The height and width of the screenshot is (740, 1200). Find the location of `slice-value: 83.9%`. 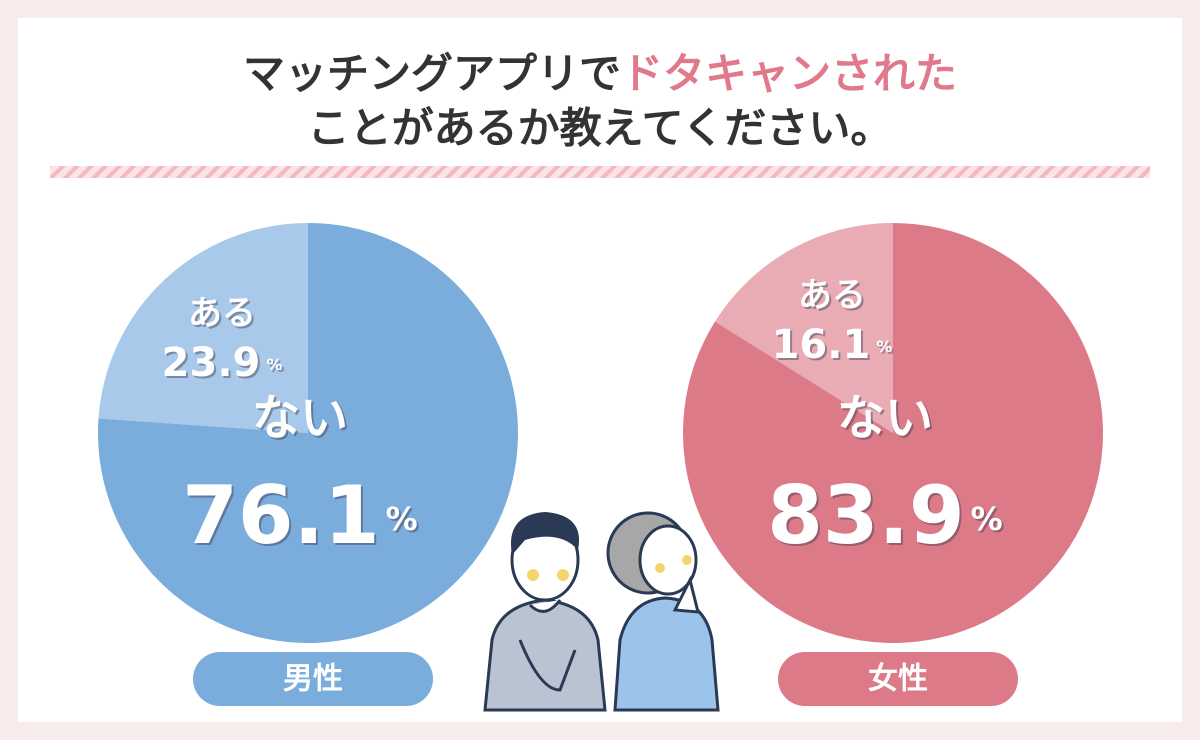

slice-value: 83.9% is located at coordinates (884, 515).